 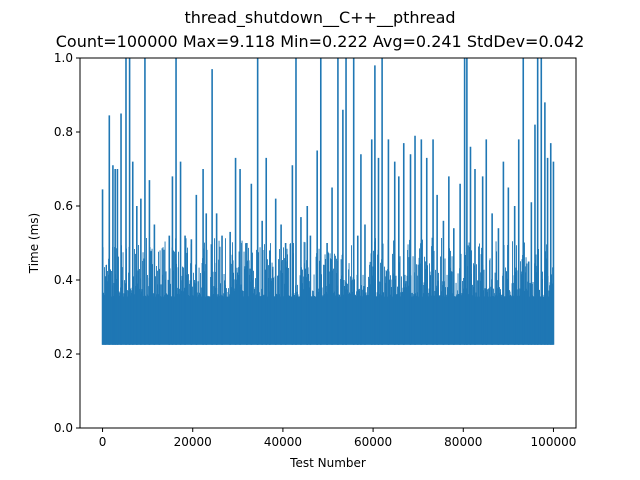 I want to click on y-tick-label: 1.0, so click(x=63, y=58).